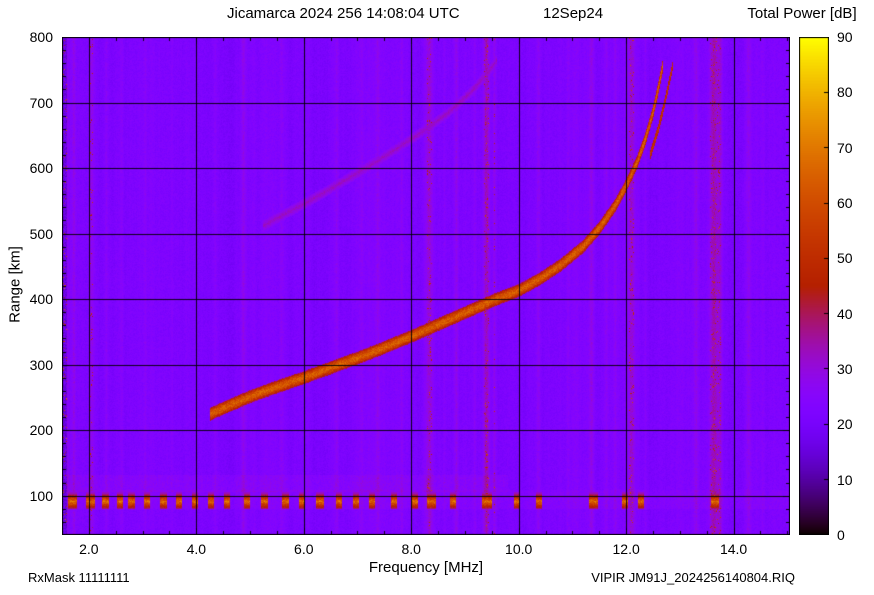  I want to click on x-tick-label: 2.0, so click(89, 549).